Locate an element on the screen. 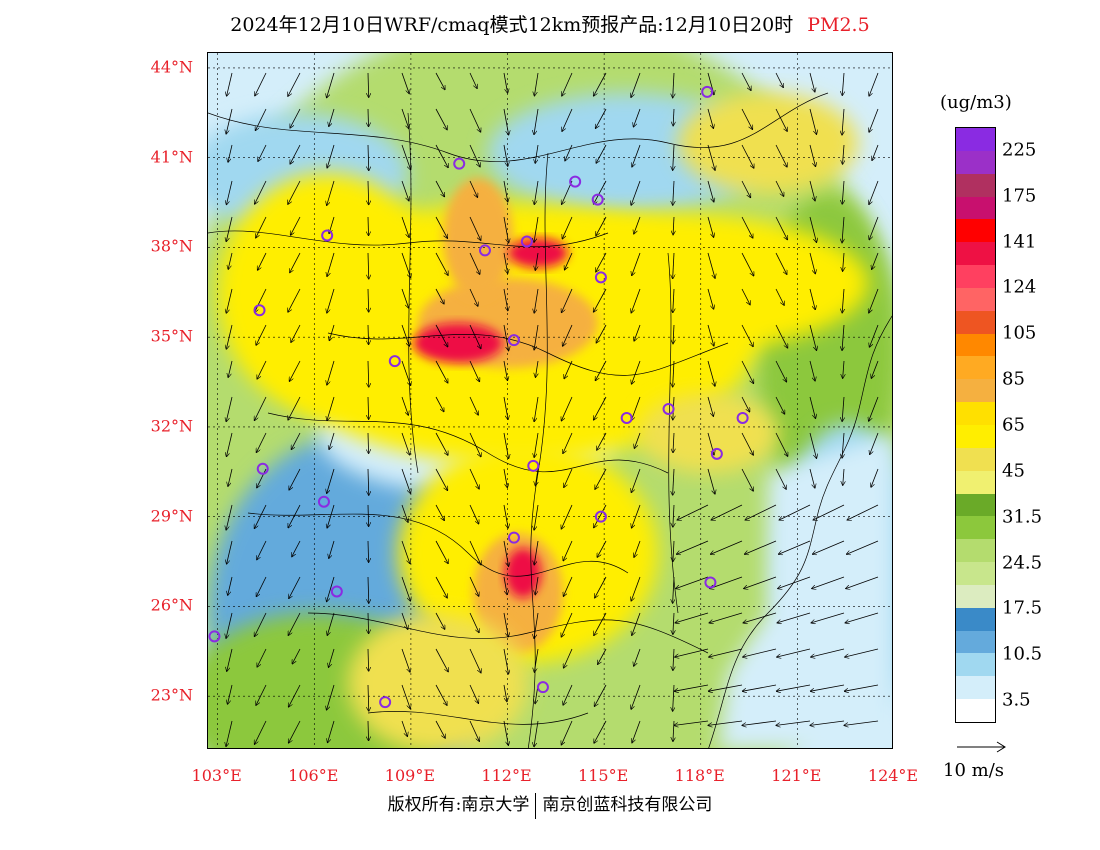 Image resolution: width=1100 pixels, height=850 pixels. legend-label: 124 is located at coordinates (1019, 287).